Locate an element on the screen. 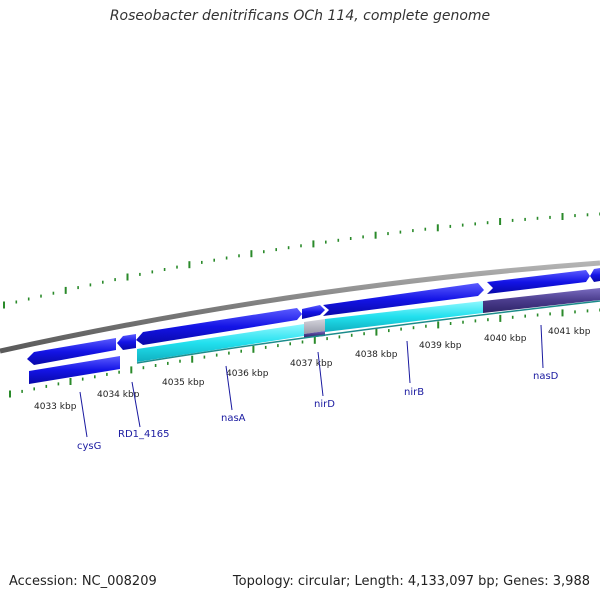 This screenshot has height=600, width=600. inner-tick-ring is located at coordinates (304, 353).